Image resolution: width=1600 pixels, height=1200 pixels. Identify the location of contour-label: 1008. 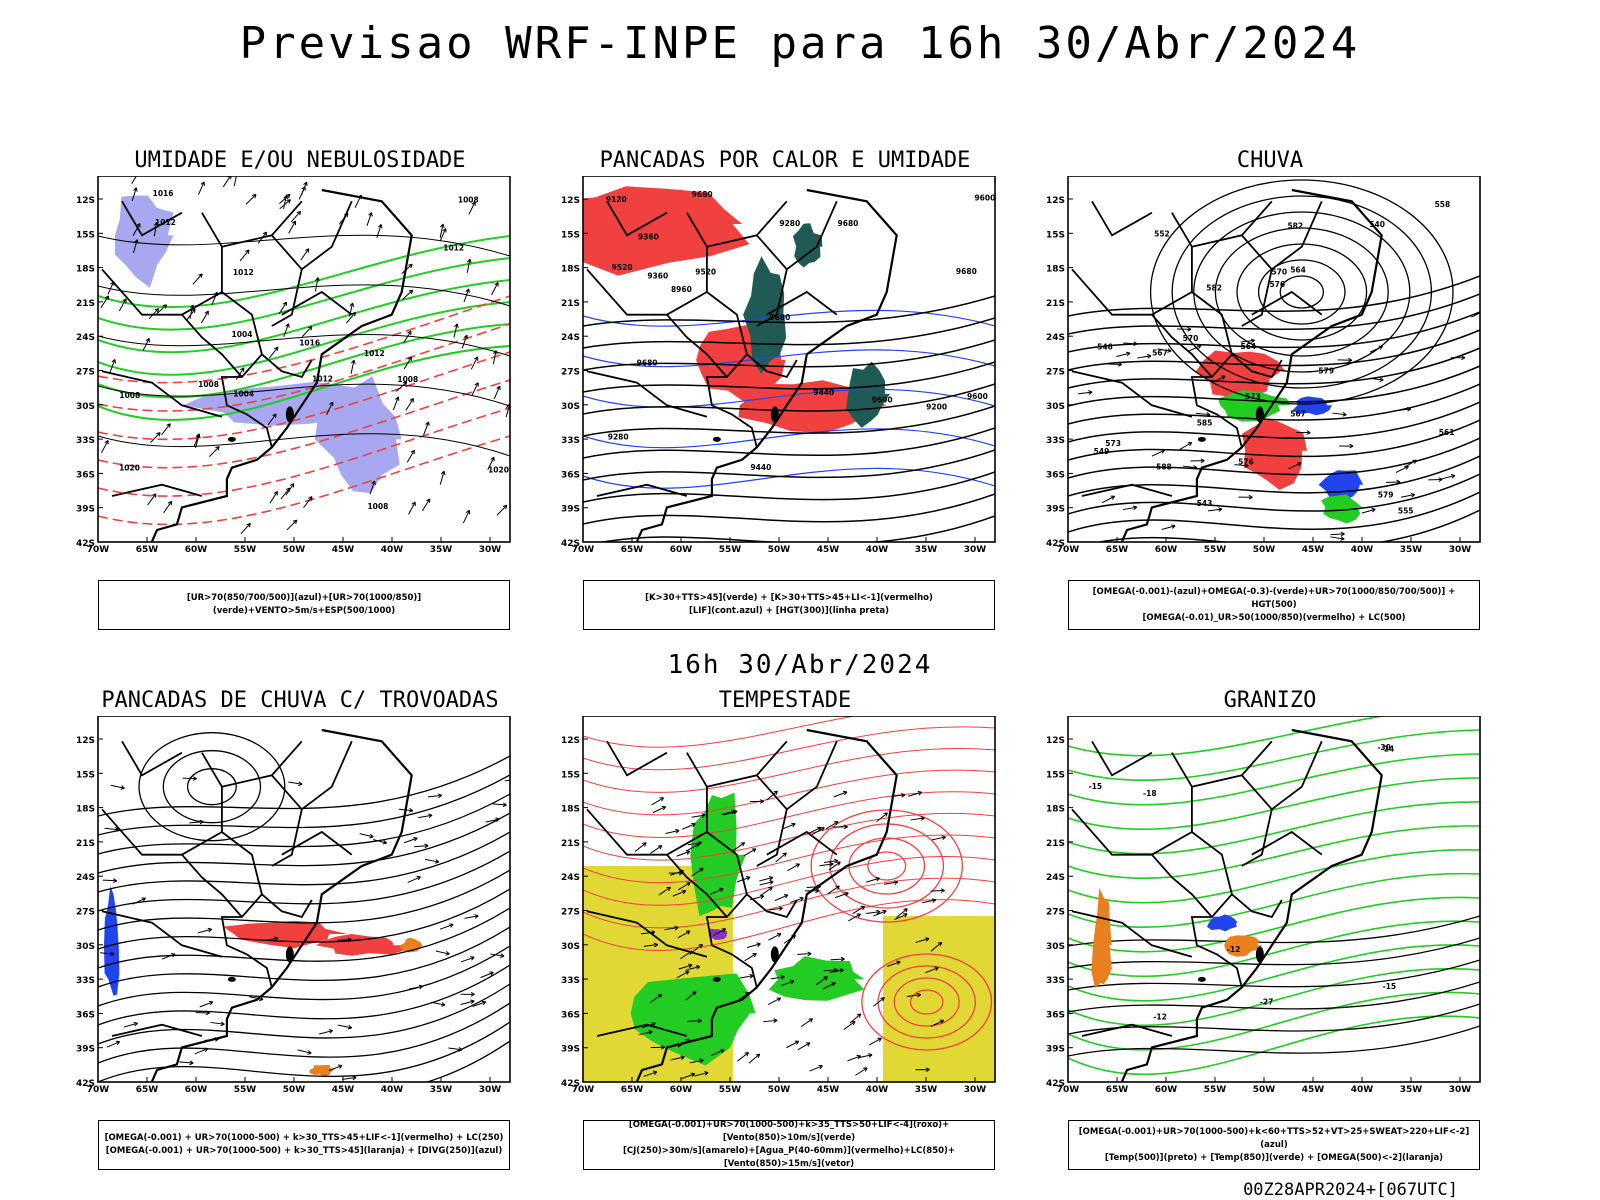
(468, 199).